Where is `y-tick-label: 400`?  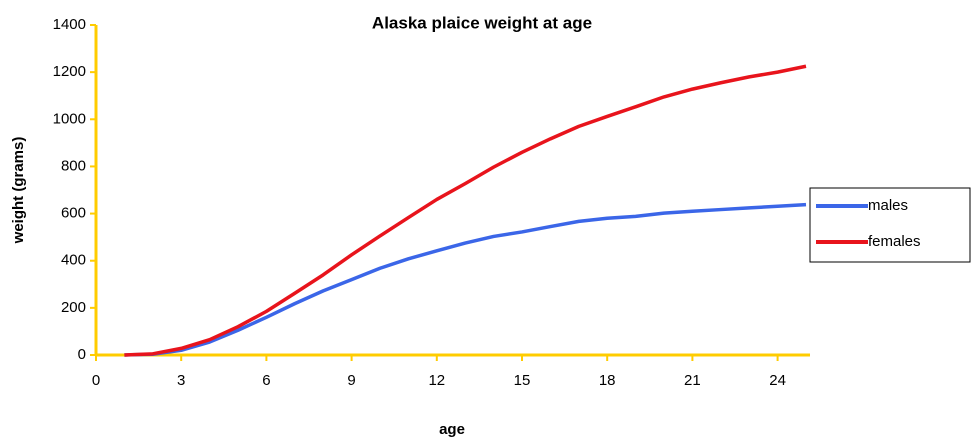
y-tick-label: 400 is located at coordinates (73, 260).